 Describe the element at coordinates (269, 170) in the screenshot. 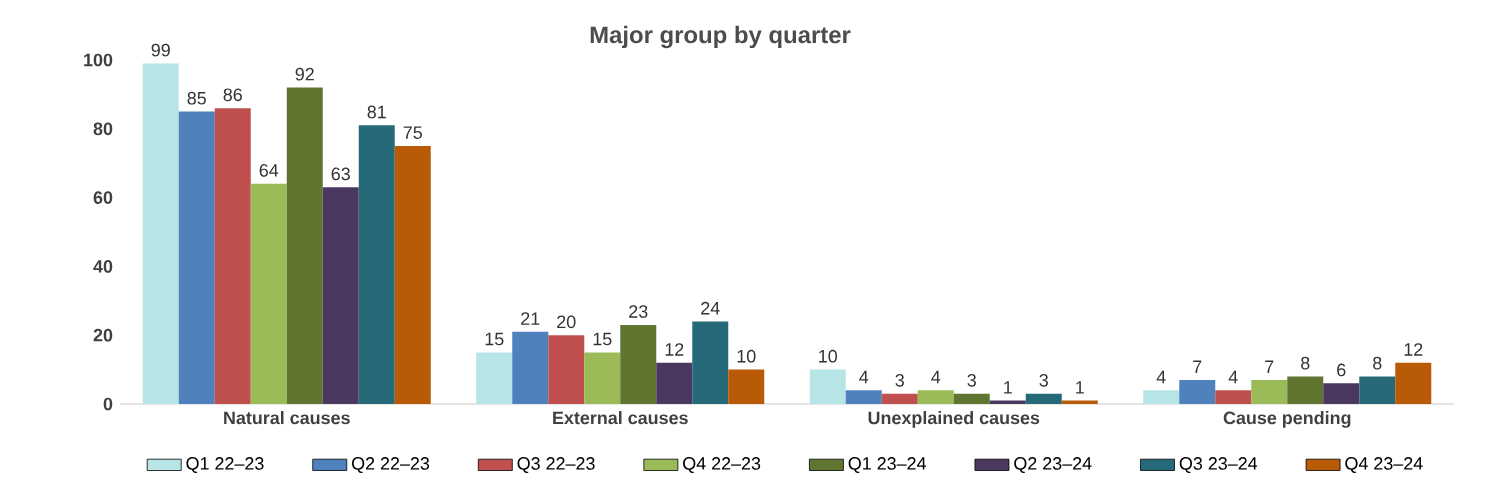

I see `data-label: 64` at that location.